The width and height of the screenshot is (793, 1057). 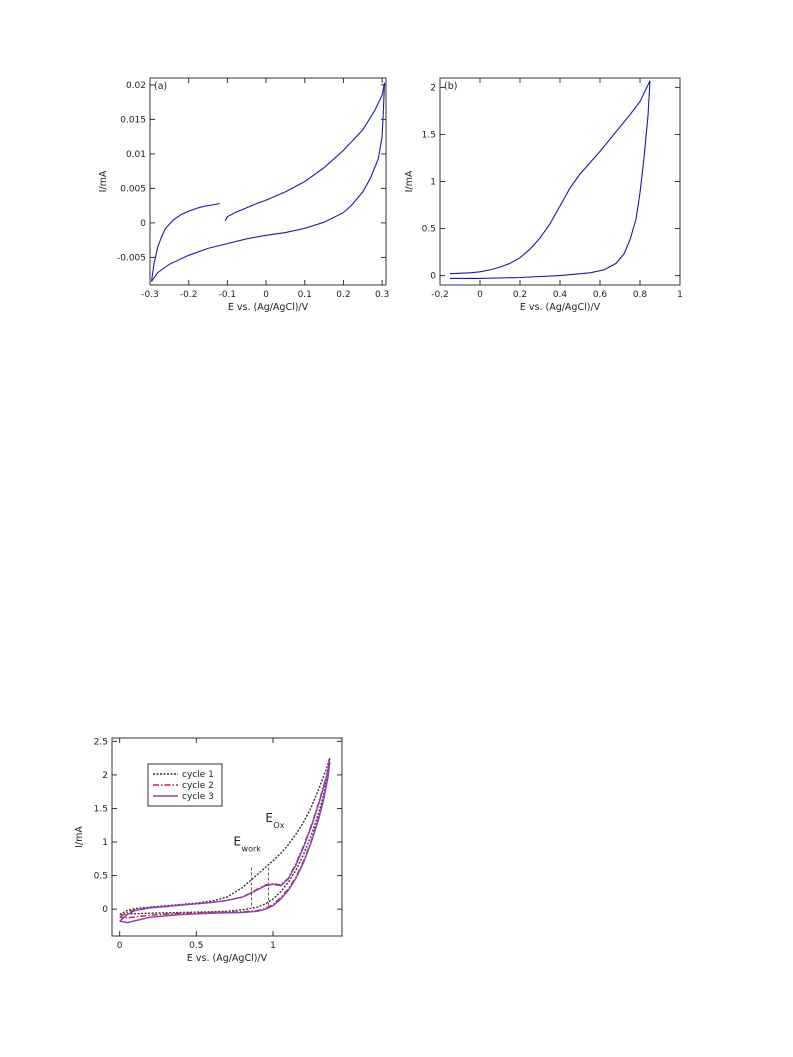 I want to click on y-tick-label: -0.005, so click(x=131, y=258).